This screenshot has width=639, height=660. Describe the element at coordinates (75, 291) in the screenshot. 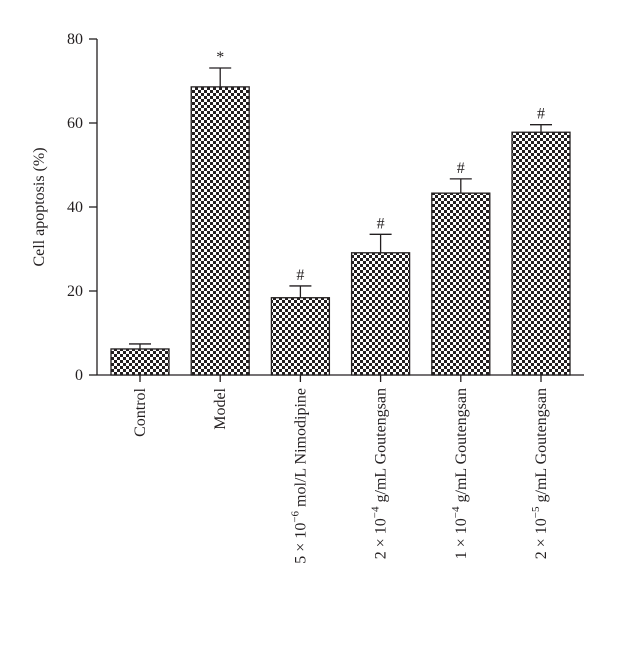

I see `y-tick-label: 20` at that location.